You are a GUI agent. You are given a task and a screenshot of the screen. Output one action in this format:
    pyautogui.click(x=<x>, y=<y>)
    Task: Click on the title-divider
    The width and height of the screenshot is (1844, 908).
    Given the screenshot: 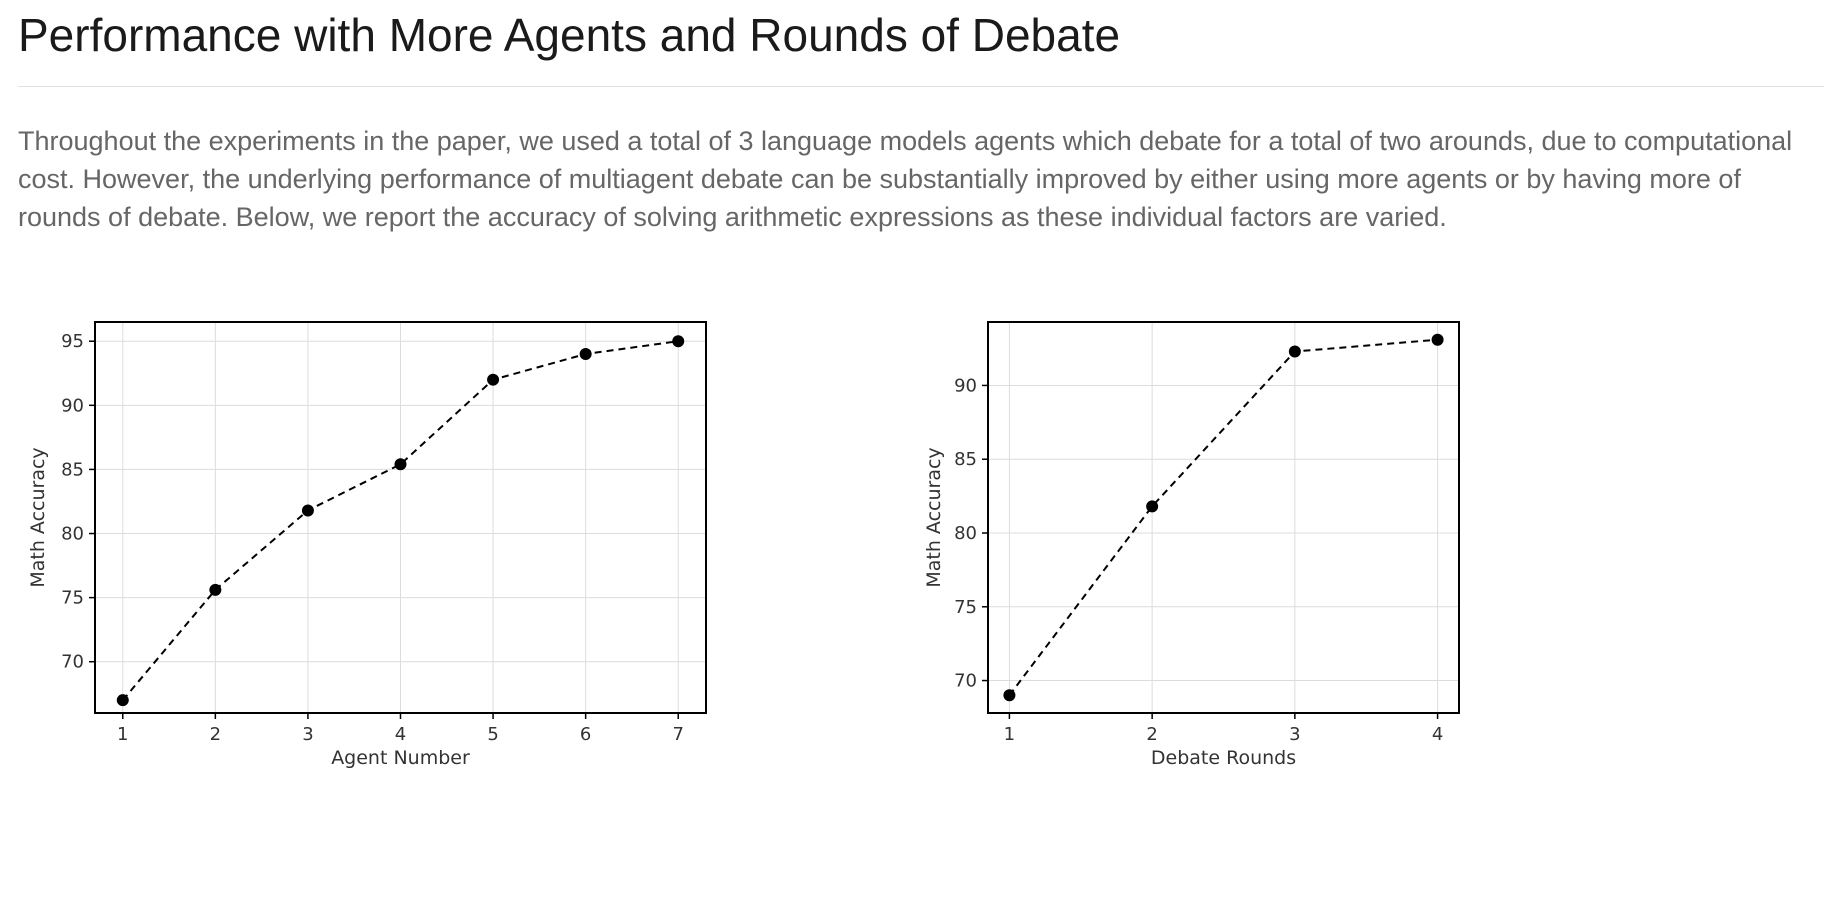 What is the action you would take?
    pyautogui.click(x=921, y=86)
    